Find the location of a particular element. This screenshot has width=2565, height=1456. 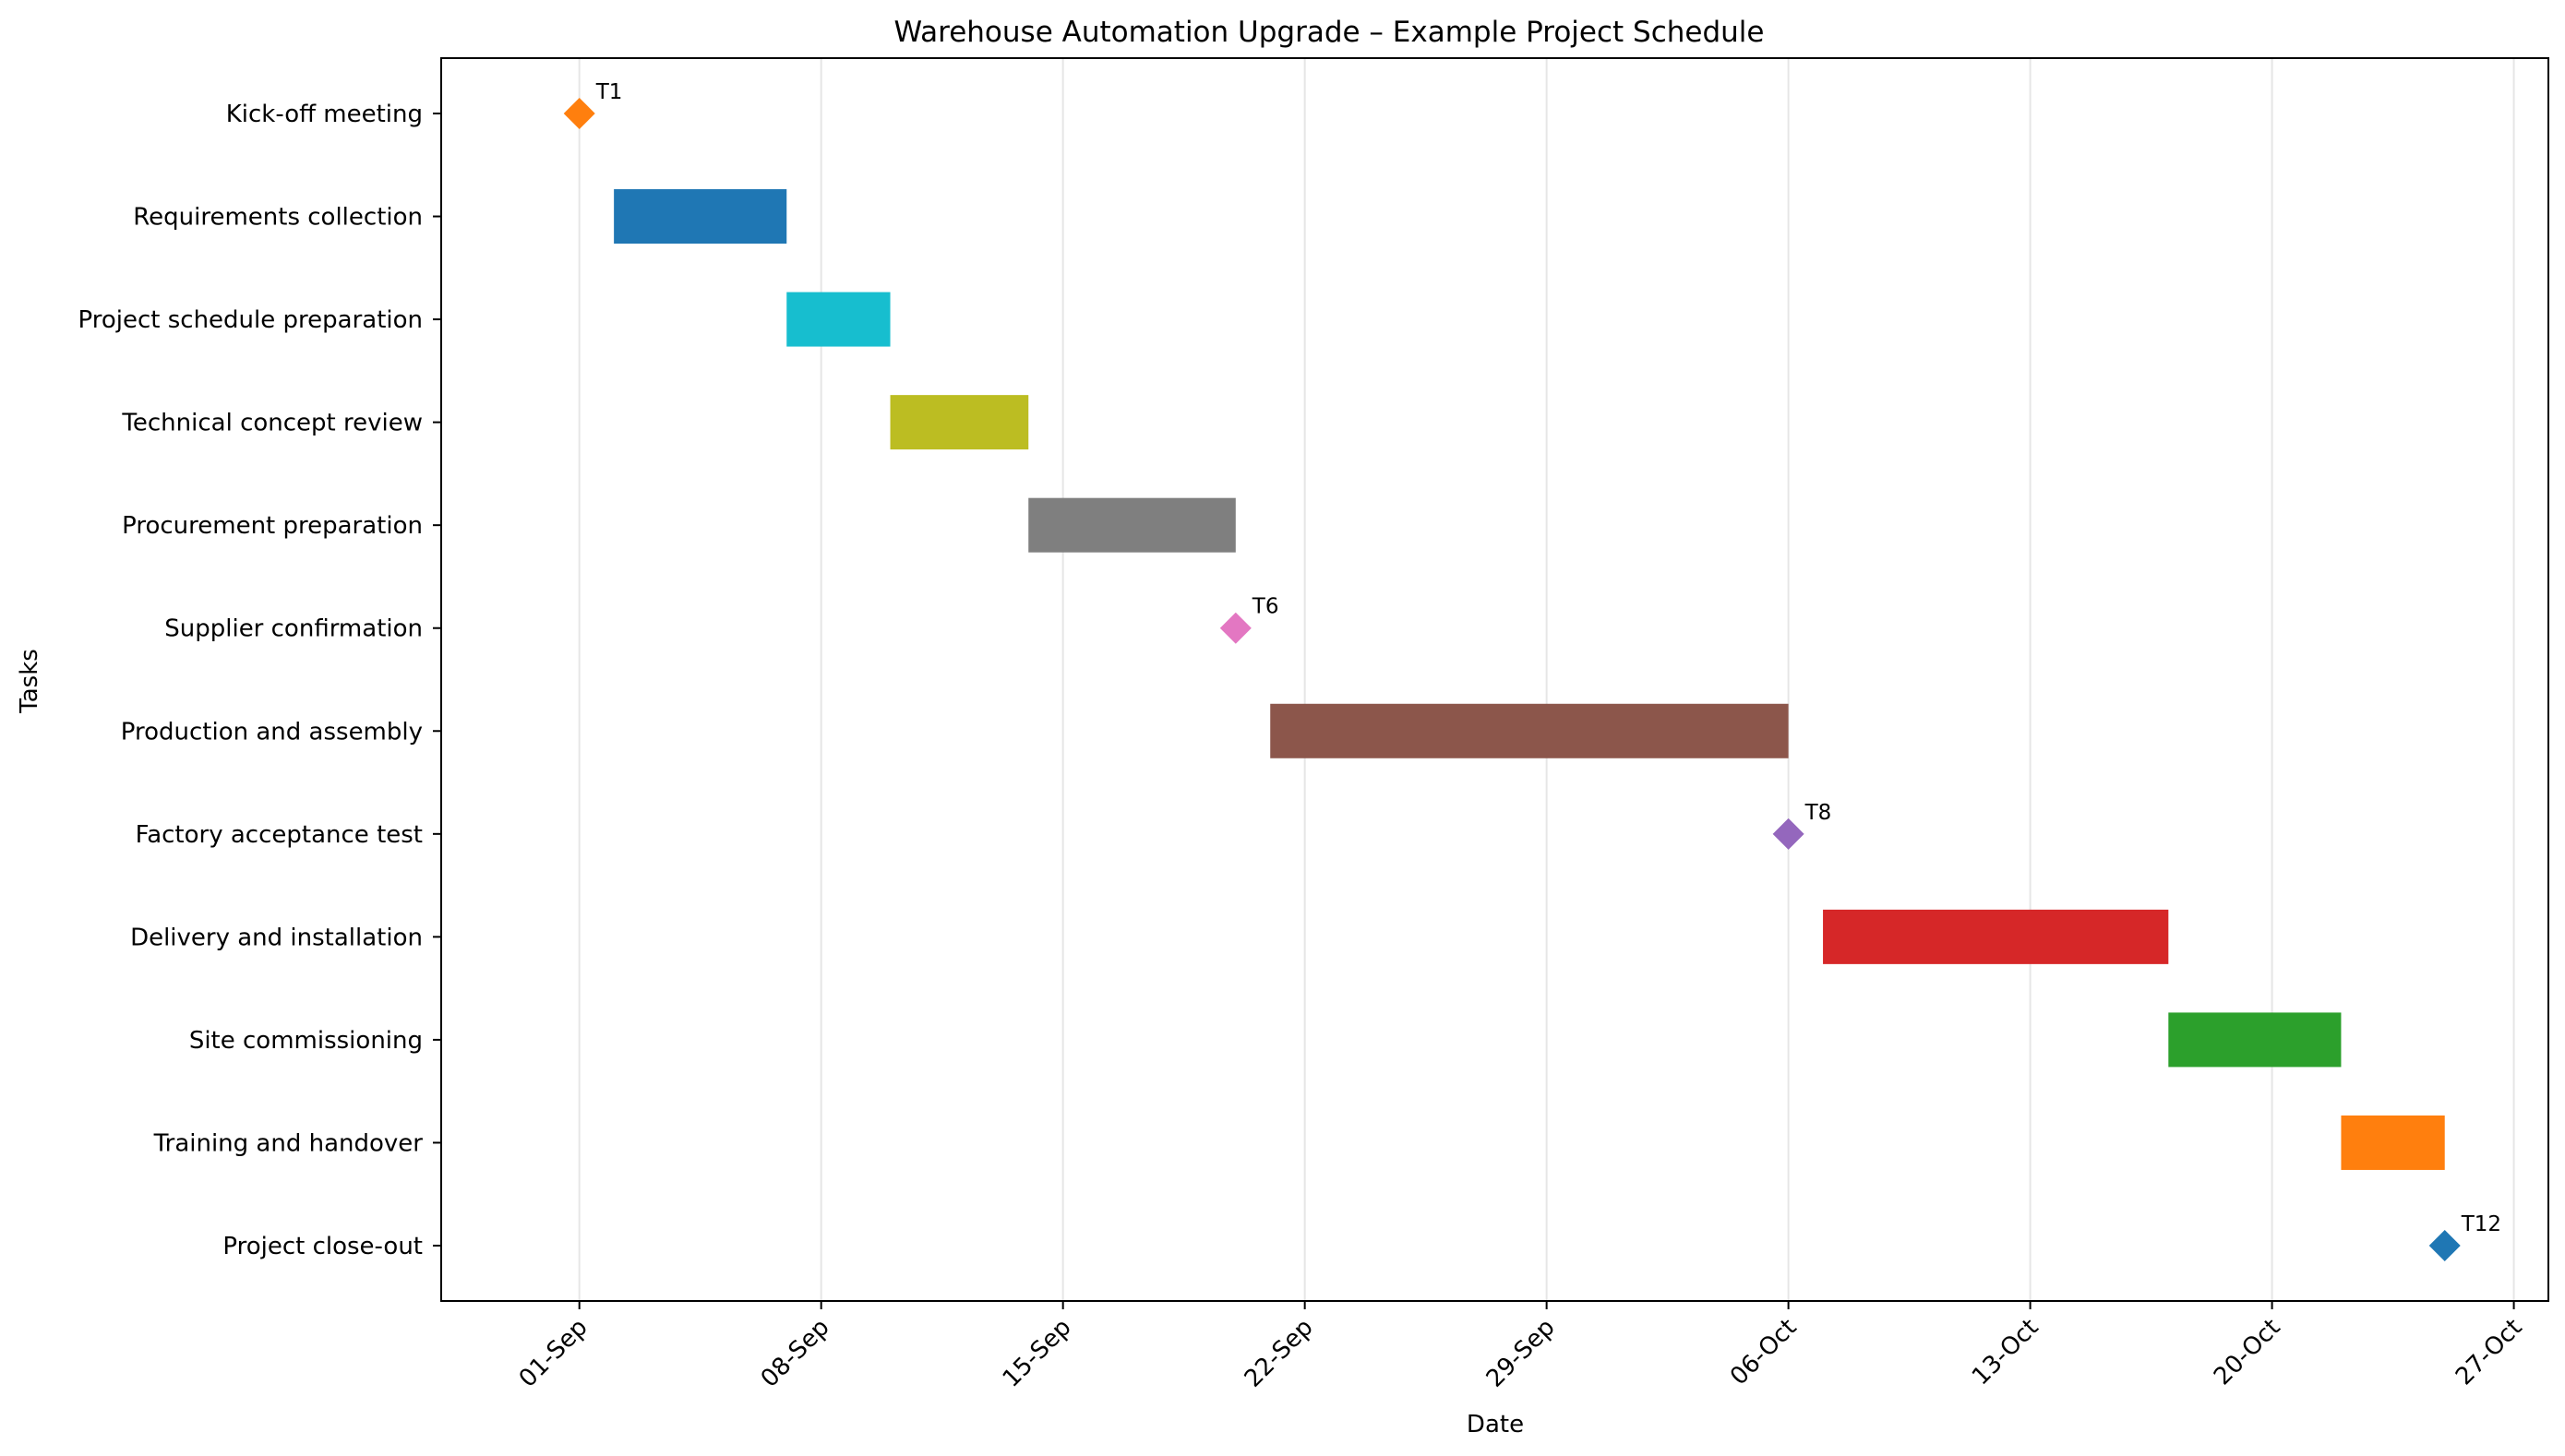

y-tick-label: Supplier confirmation is located at coordinates (293, 629).